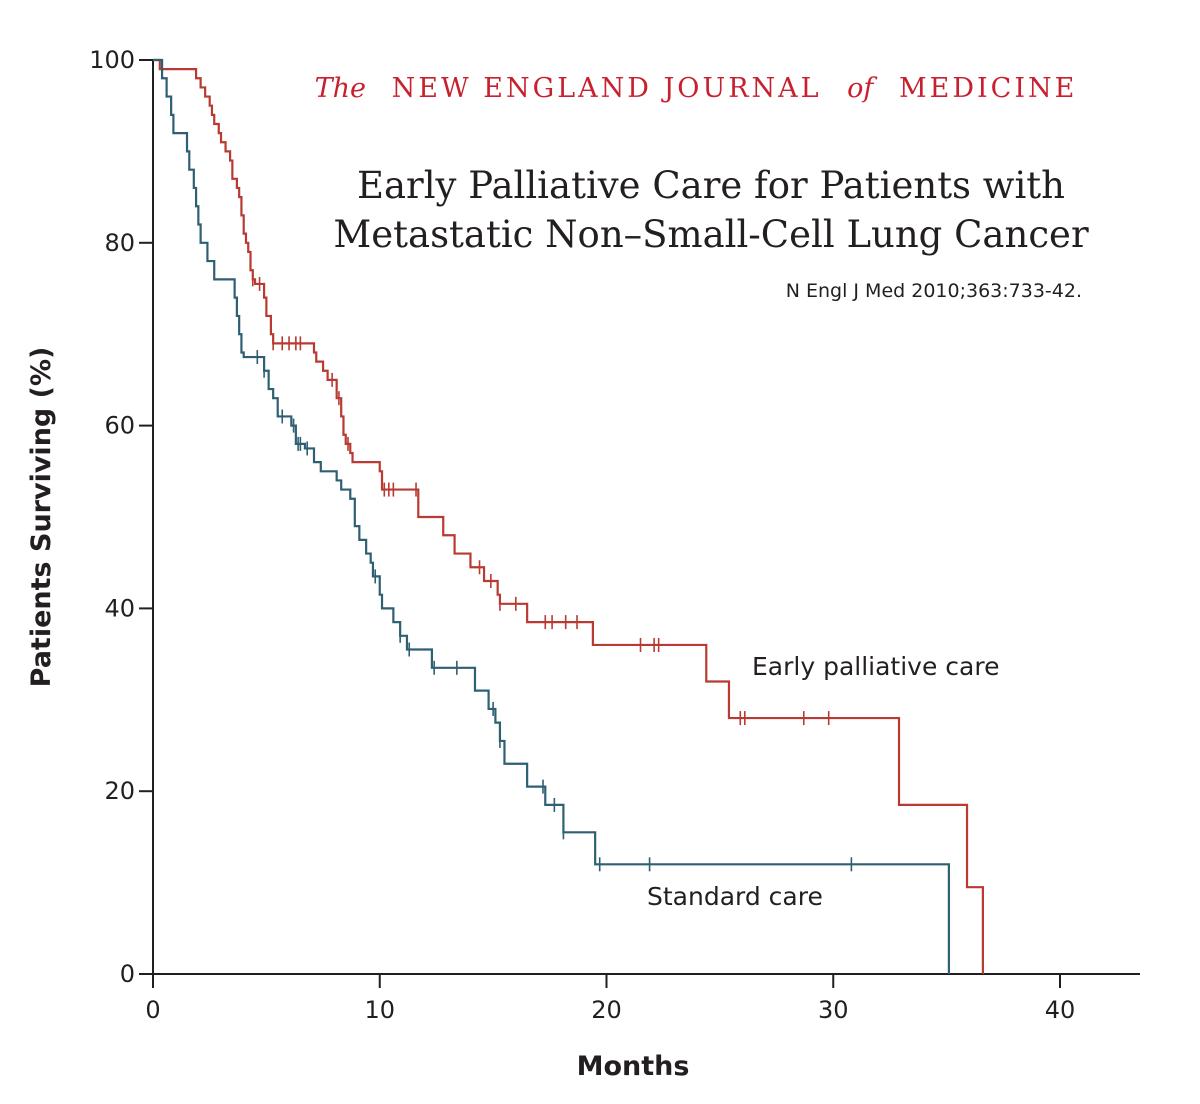 The width and height of the screenshot is (1200, 1104). What do you see at coordinates (711, 185) in the screenshot?
I see `chart-title-line-1: Early Palliative Care for Patients with` at bounding box center [711, 185].